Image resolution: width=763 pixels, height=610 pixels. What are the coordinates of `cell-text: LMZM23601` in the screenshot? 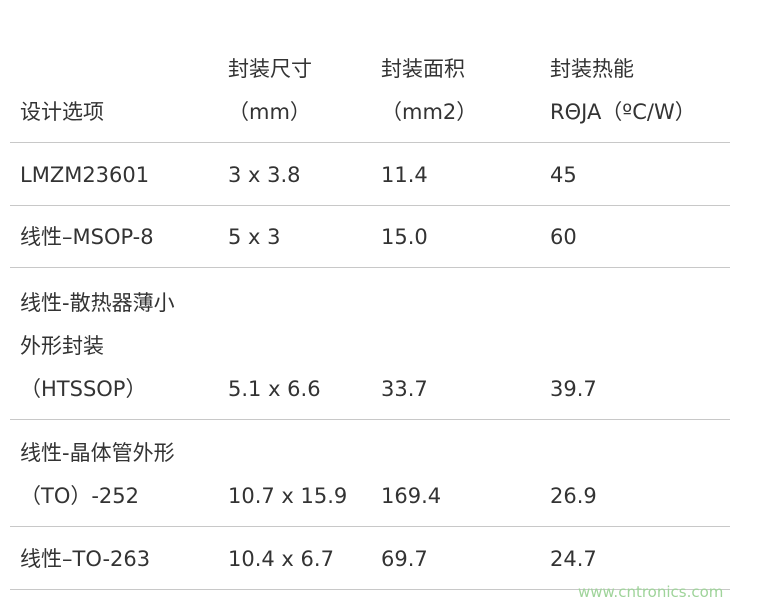 It's located at (85, 175).